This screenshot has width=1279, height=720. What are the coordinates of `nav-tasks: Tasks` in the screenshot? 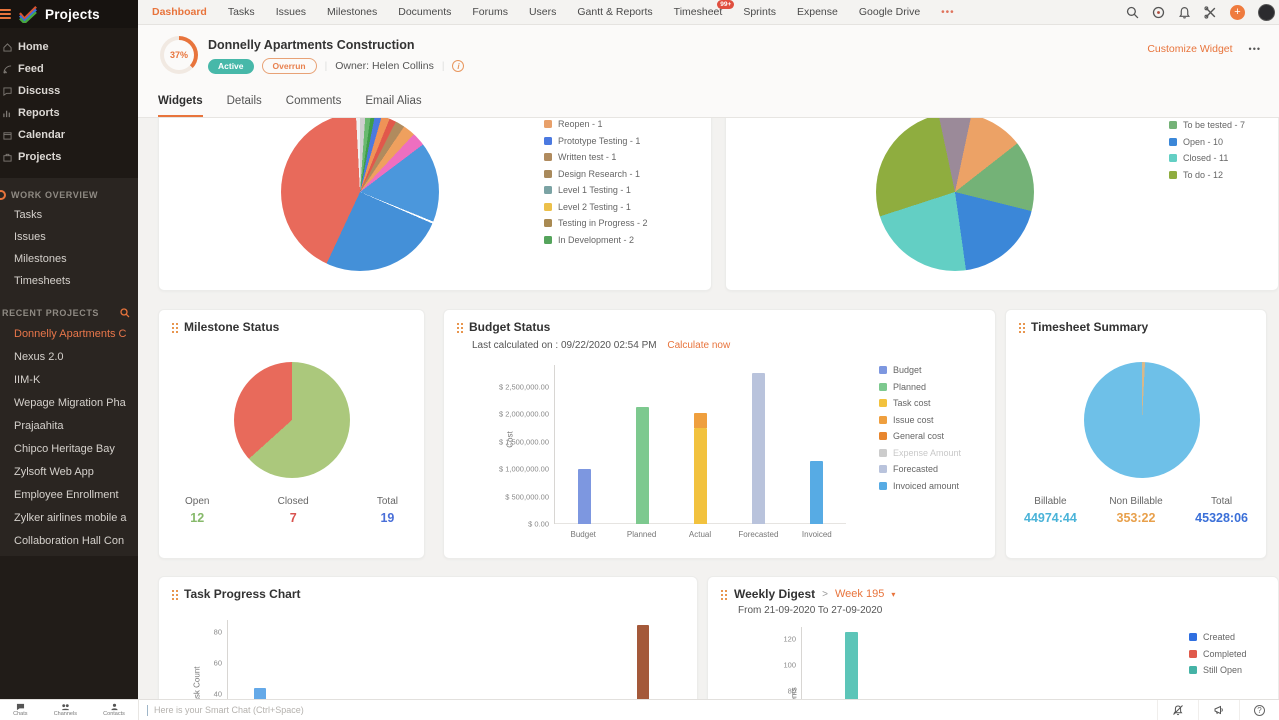 It's located at (241, 12).